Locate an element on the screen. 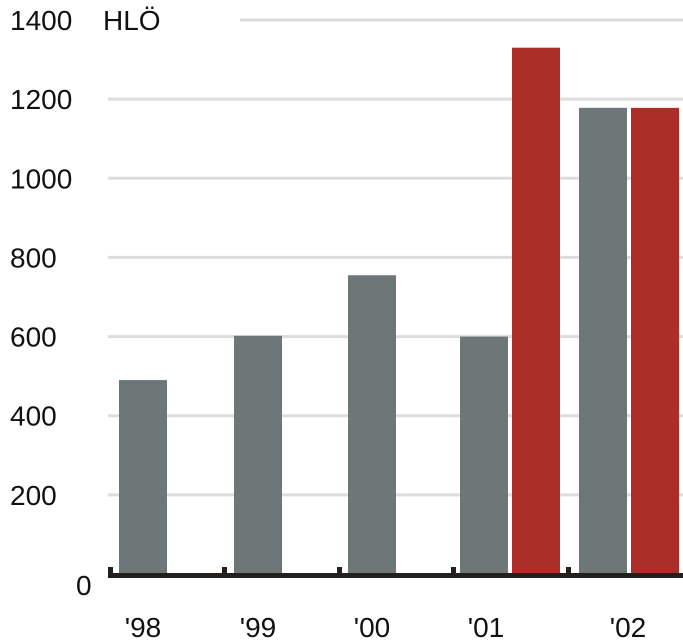 This screenshot has width=683, height=644. x-axis-line is located at coordinates (395, 575).